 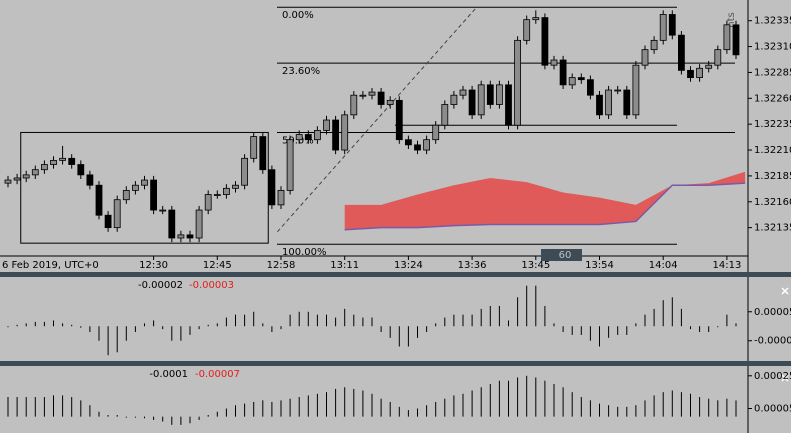 I want to click on x-tick-label: 12:30, so click(x=153, y=265).